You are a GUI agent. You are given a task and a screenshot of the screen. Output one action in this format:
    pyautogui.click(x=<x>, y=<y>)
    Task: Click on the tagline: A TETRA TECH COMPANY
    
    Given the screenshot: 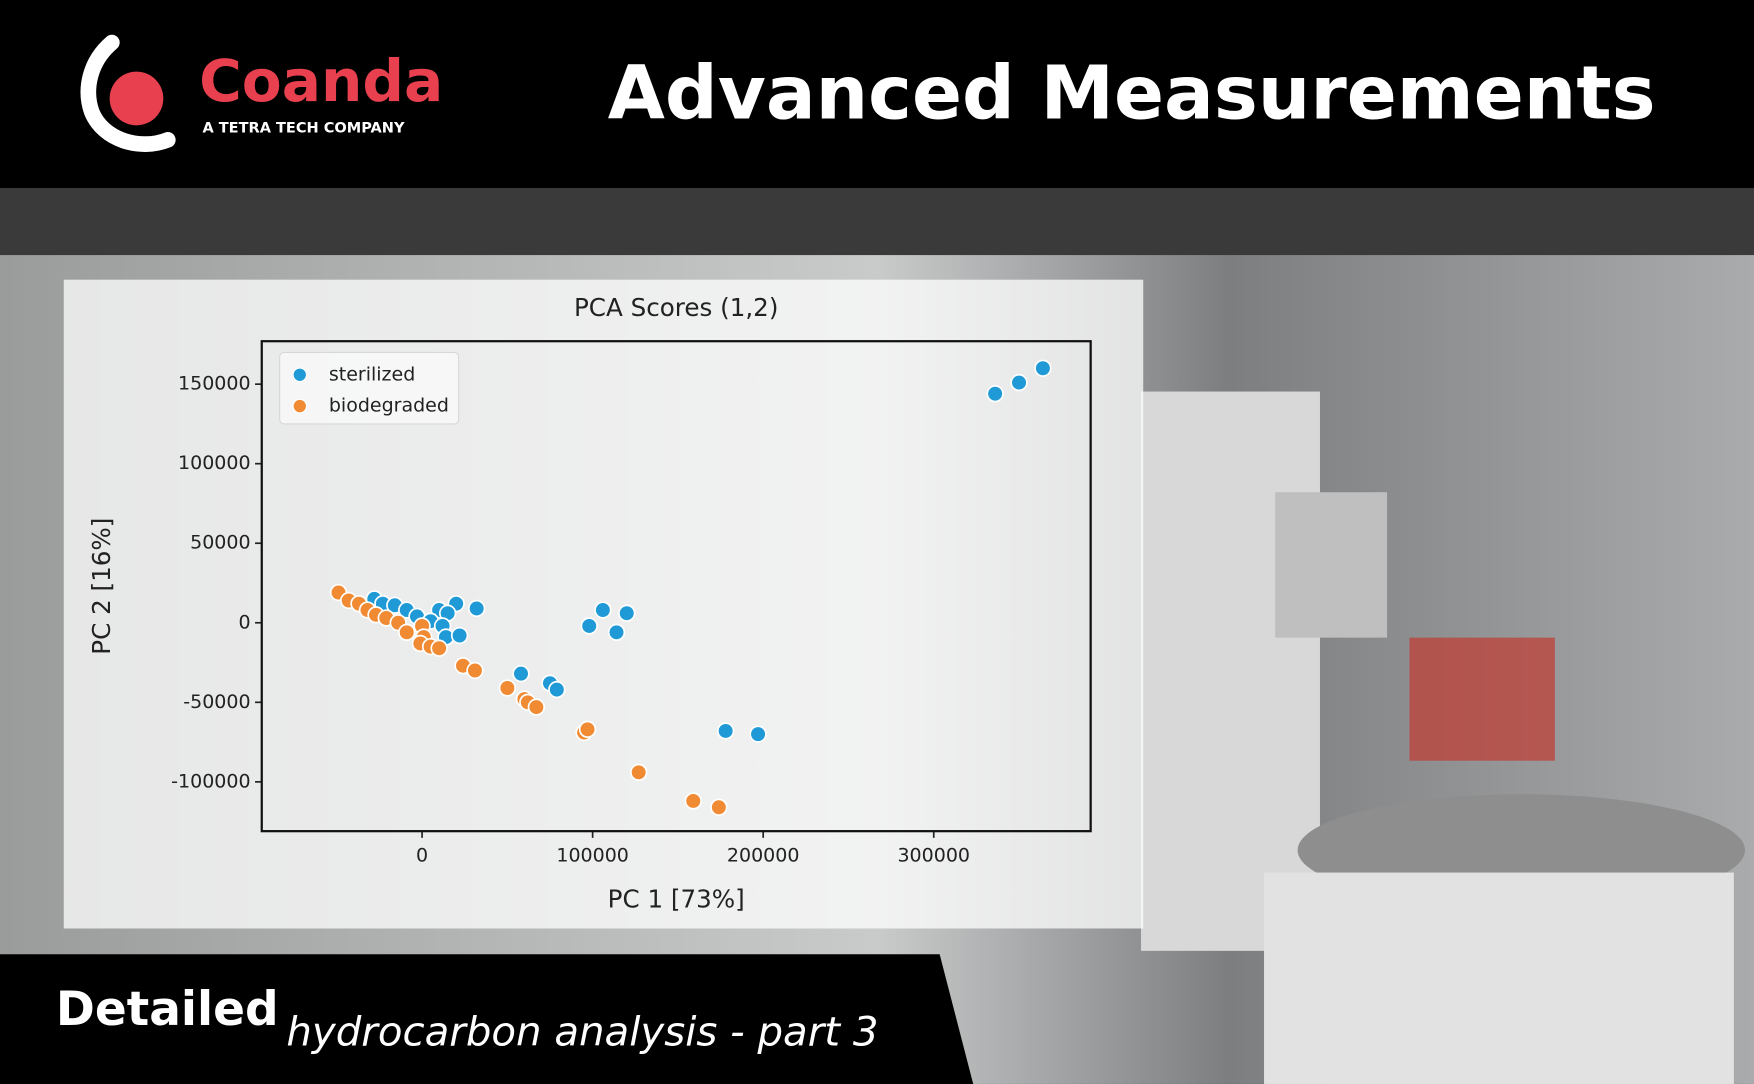 What is the action you would take?
    pyautogui.click(x=303, y=129)
    